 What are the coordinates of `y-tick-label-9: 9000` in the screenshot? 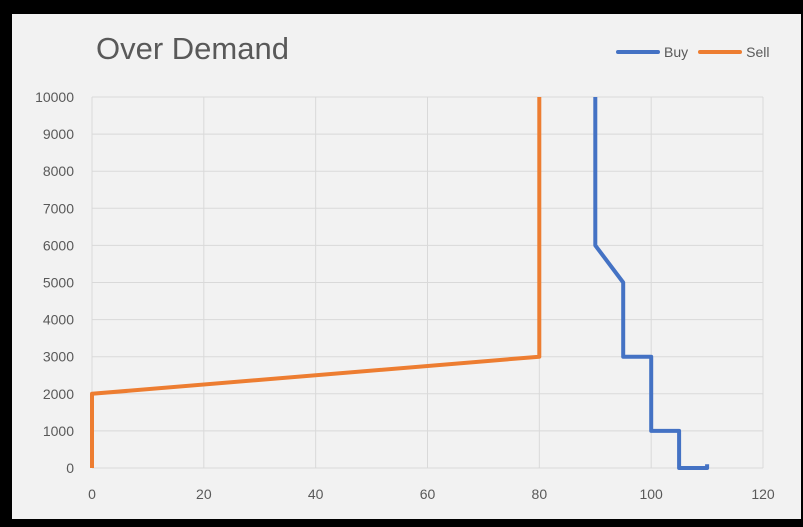 It's located at (58, 134).